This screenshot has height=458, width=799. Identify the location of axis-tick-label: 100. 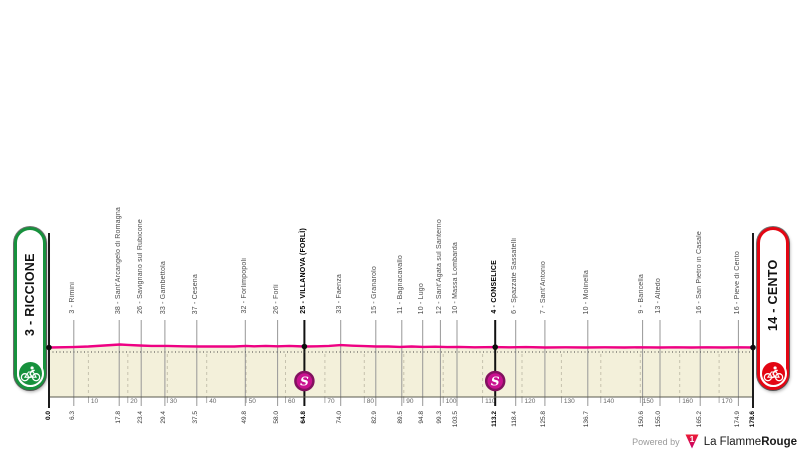
(451, 401).